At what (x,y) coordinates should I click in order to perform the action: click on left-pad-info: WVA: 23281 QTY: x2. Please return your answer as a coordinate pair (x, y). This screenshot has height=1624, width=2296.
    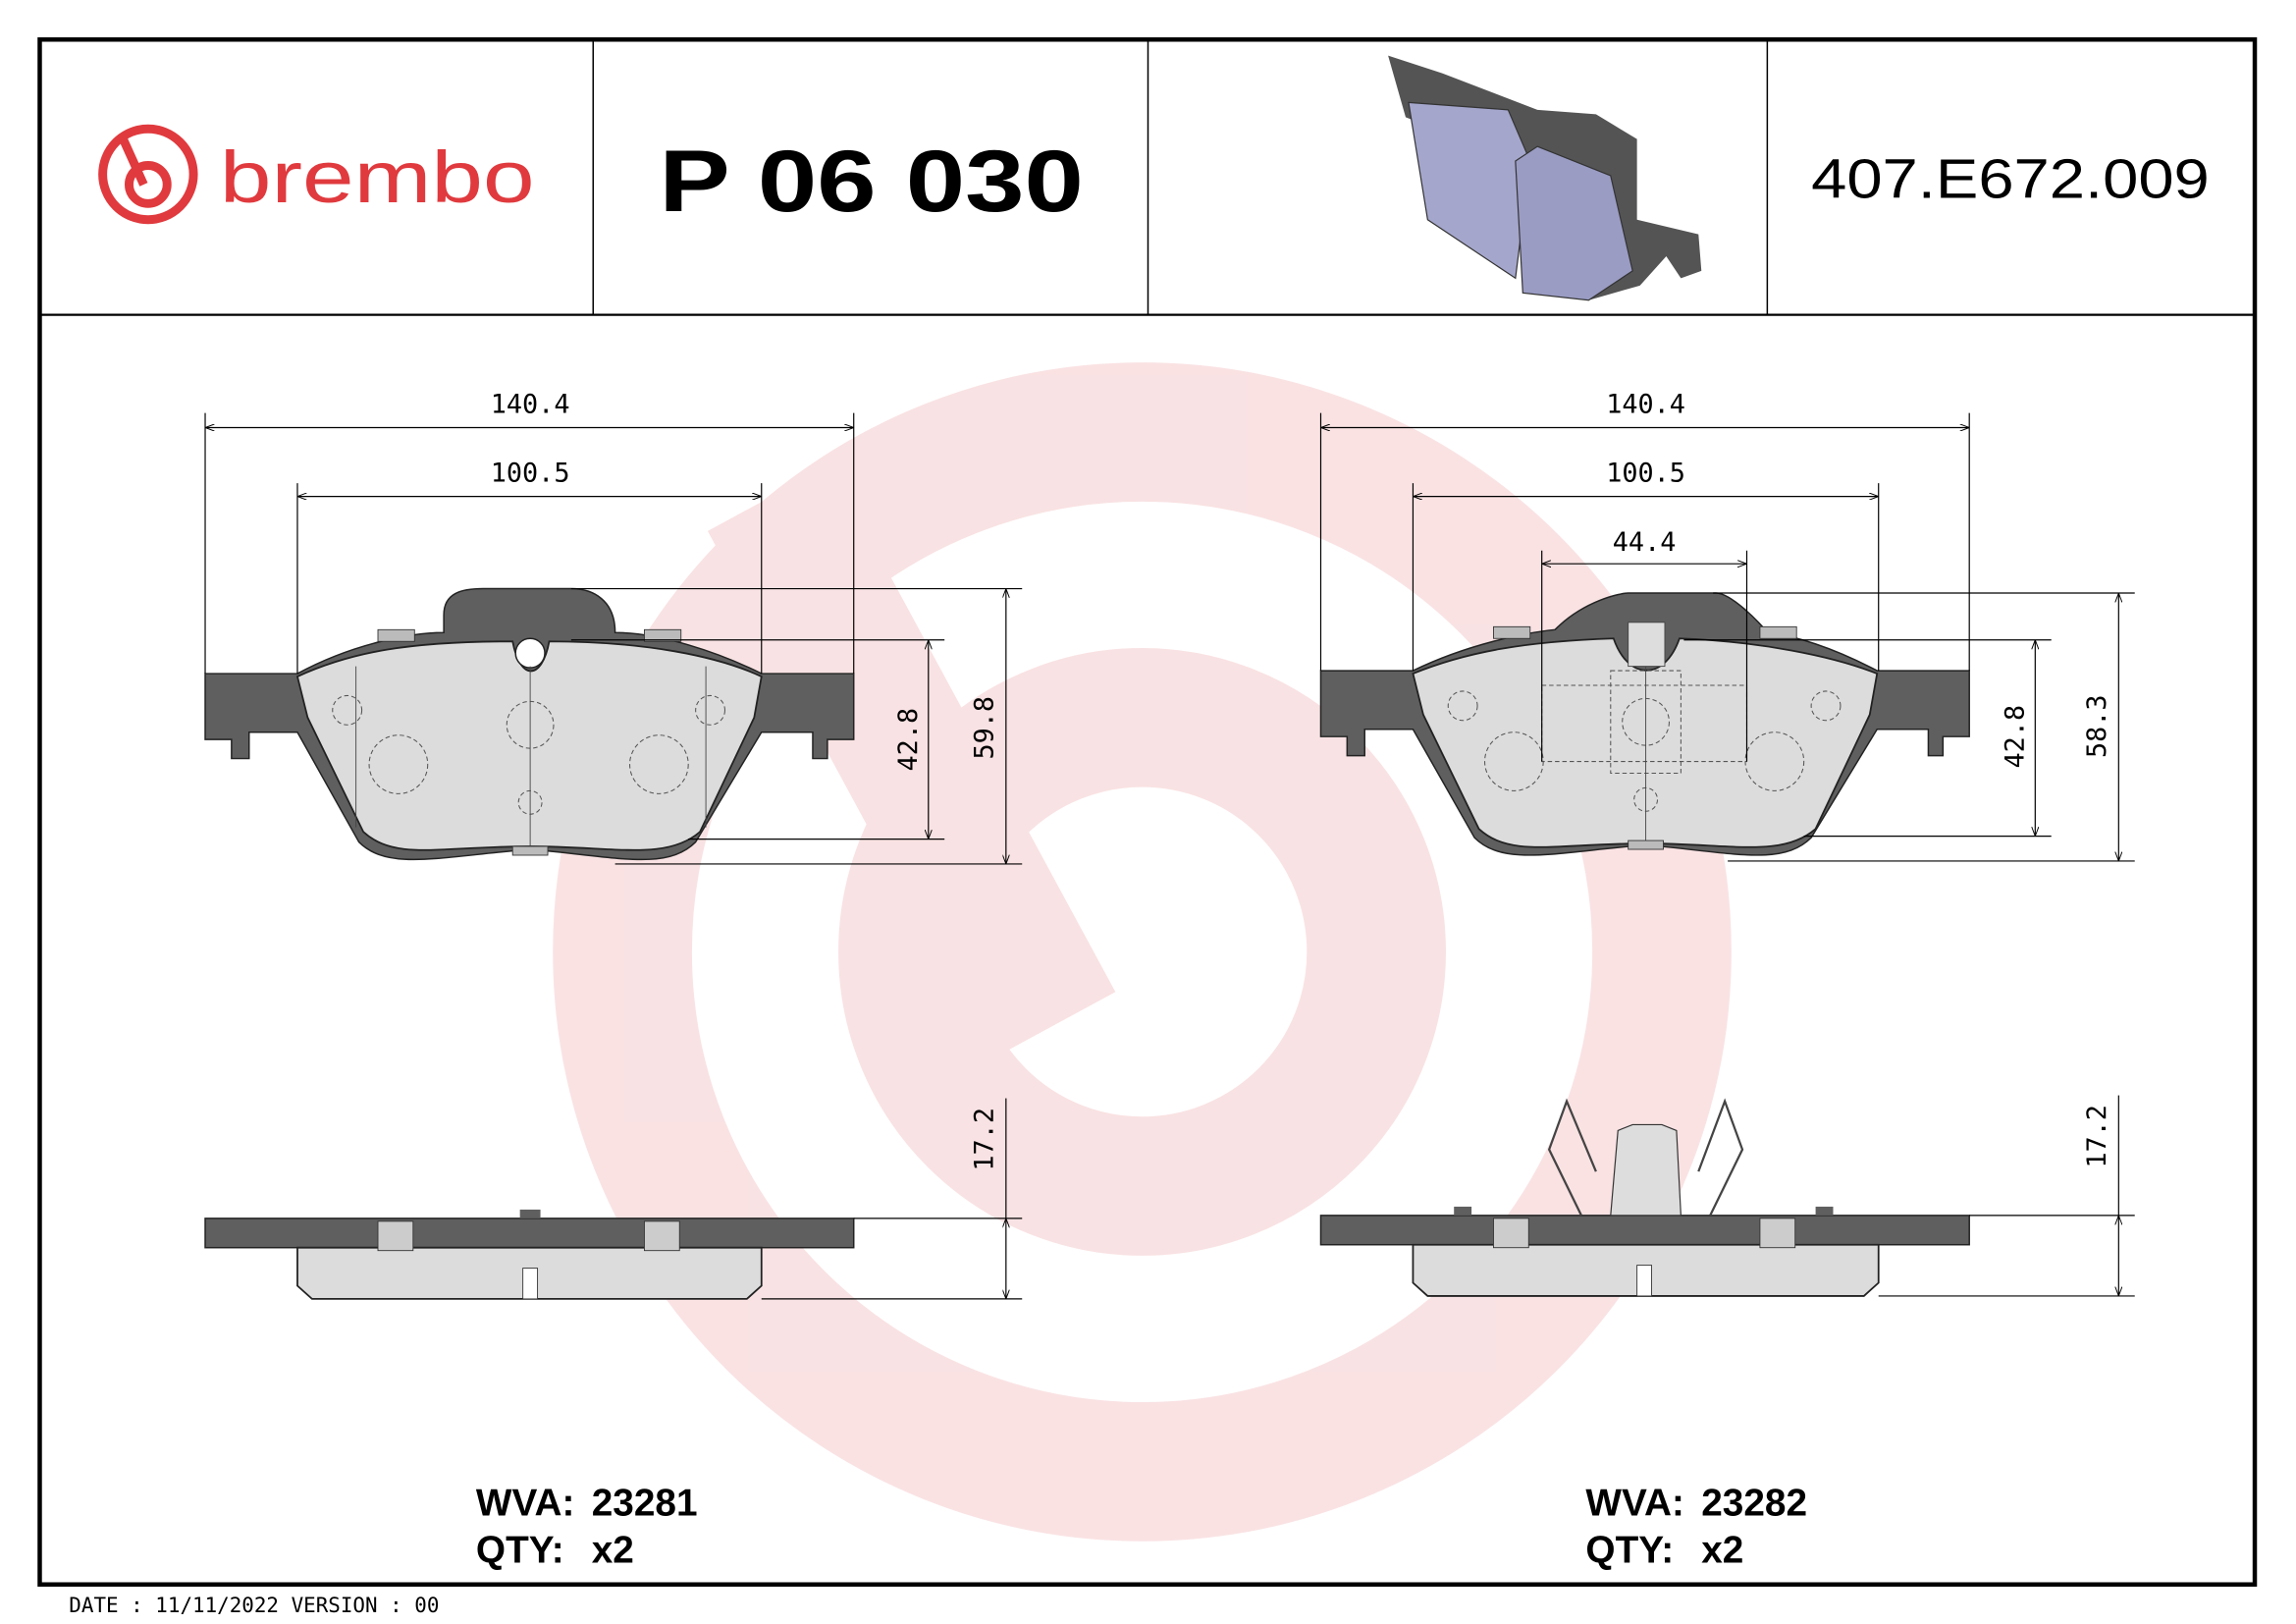
    Looking at the image, I should click on (587, 1527).